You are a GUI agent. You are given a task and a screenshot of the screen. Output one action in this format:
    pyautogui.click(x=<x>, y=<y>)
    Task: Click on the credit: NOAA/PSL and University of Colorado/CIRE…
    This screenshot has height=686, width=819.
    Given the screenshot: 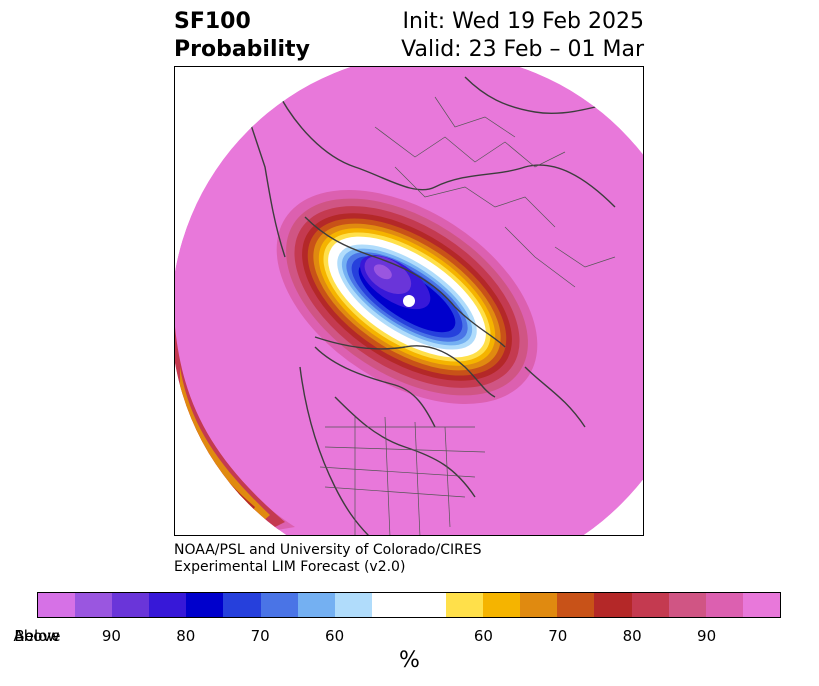 What is the action you would take?
    pyautogui.click(x=328, y=559)
    